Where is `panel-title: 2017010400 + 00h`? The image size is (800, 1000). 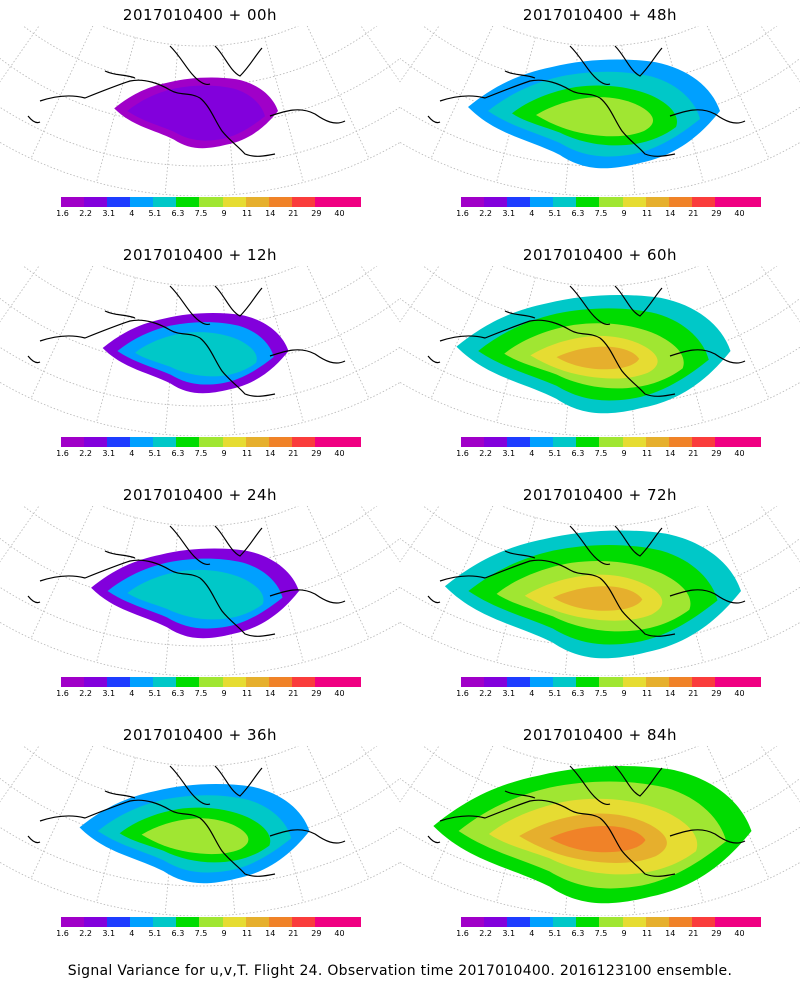
panel-title: 2017010400 + 00h is located at coordinates (200, 15).